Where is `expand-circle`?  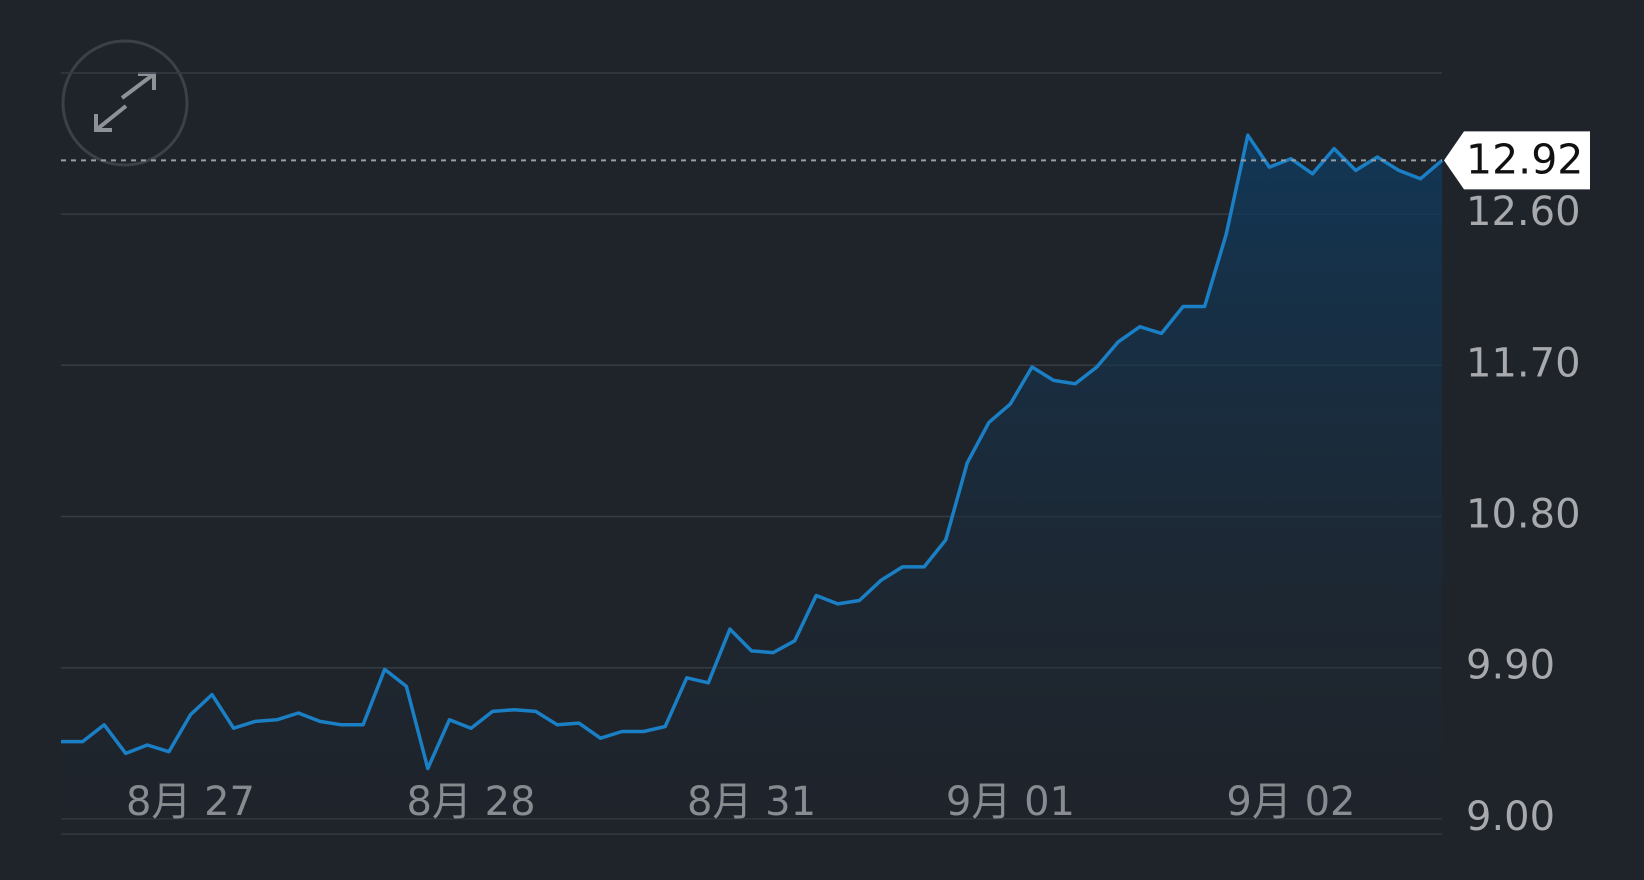 expand-circle is located at coordinates (125, 103).